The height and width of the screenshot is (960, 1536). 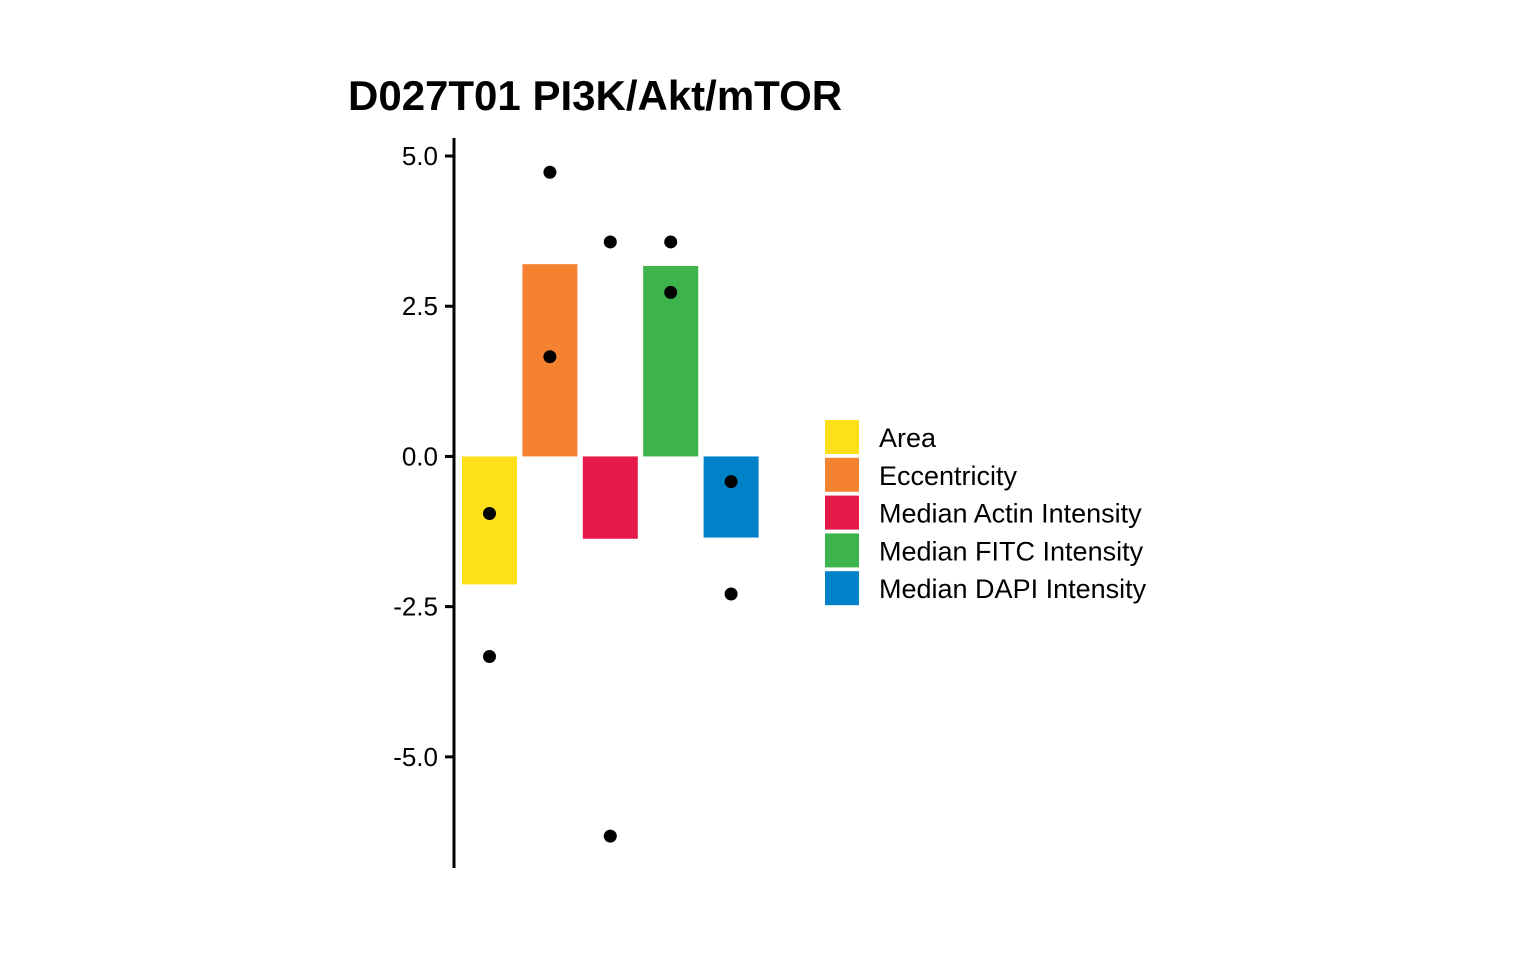 What do you see at coordinates (1010, 514) in the screenshot?
I see `legend-label-median-actin-intensity: Median Actin Intensity` at bounding box center [1010, 514].